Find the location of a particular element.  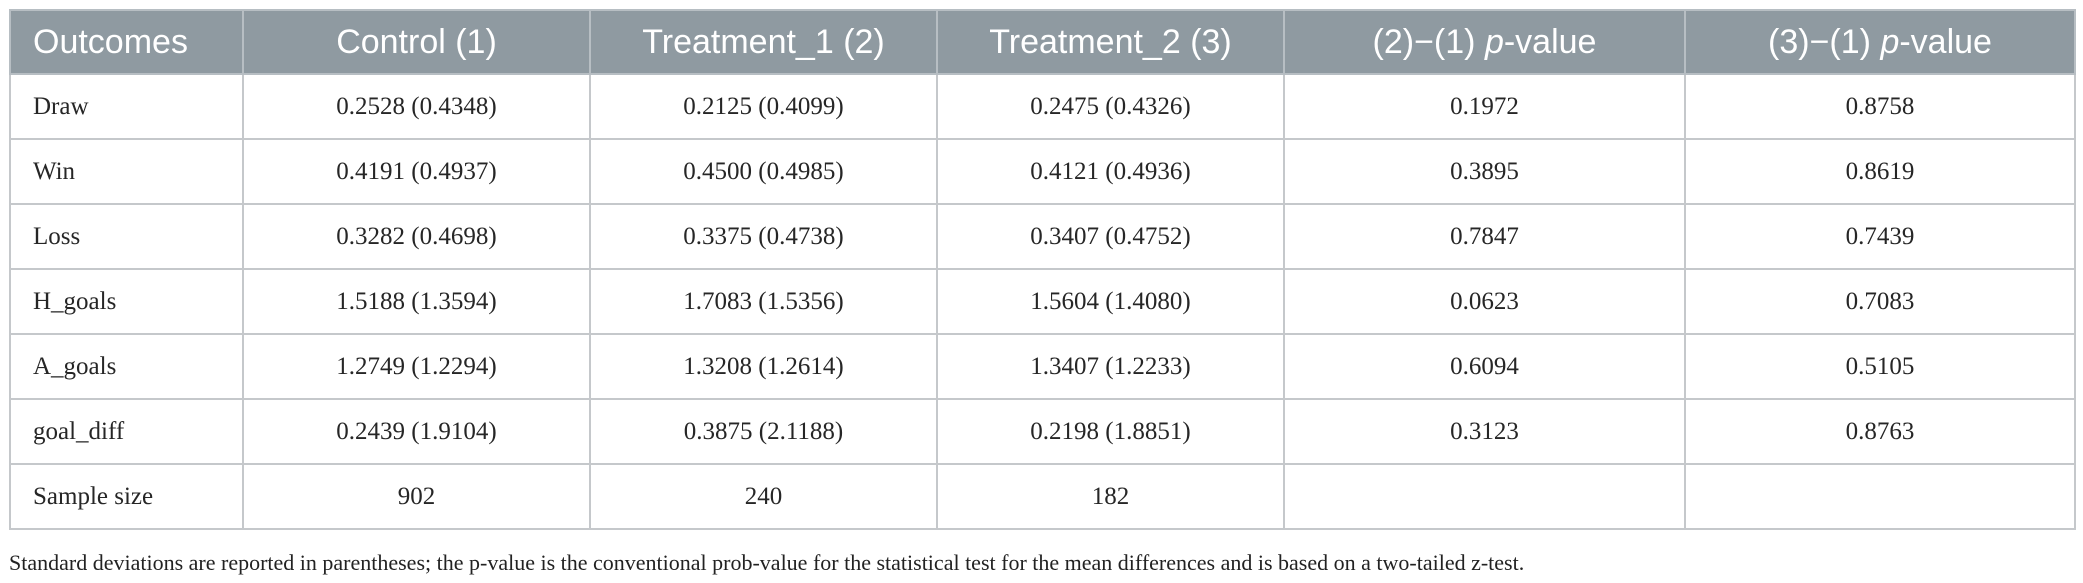

table-cell: 0.2439 (1.9104) is located at coordinates (416, 431).